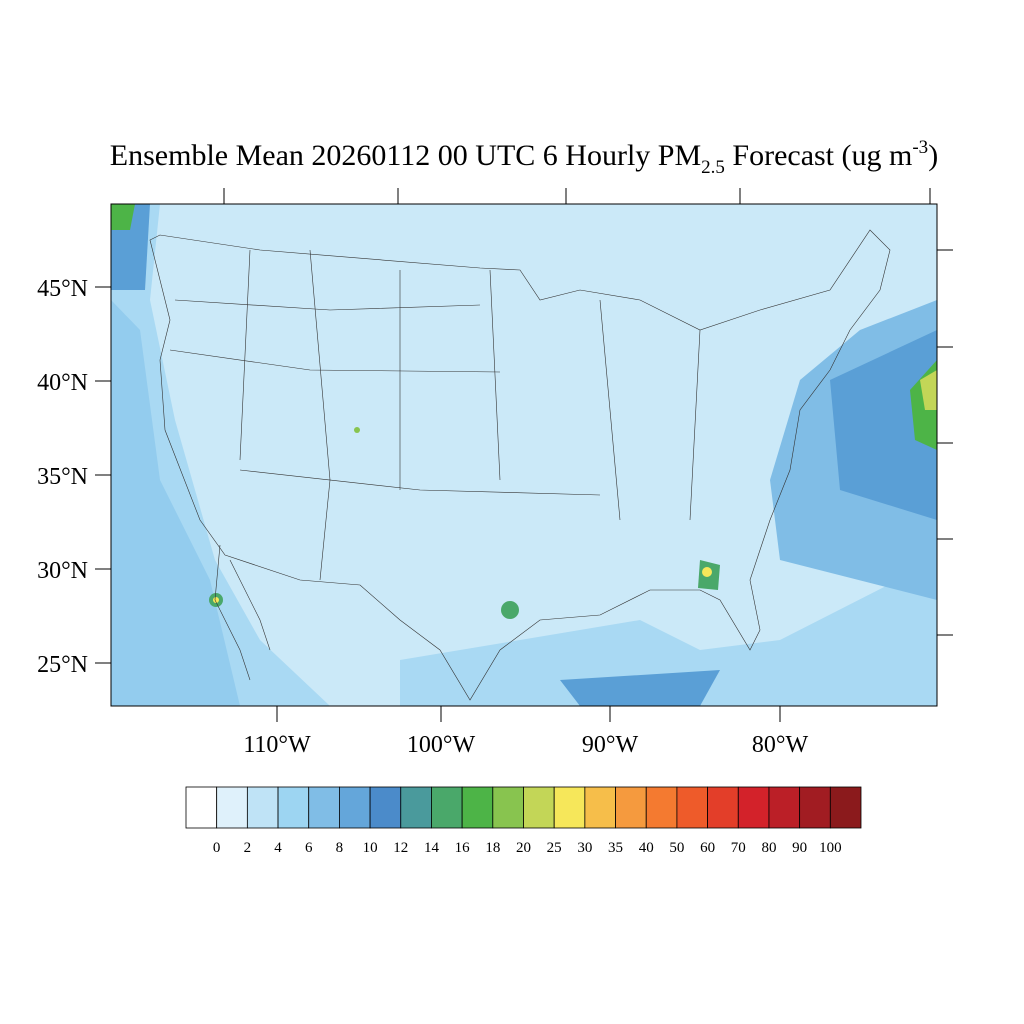 This screenshot has width=1024, height=1024. What do you see at coordinates (62, 571) in the screenshot?
I see `lat-label: 30°N` at bounding box center [62, 571].